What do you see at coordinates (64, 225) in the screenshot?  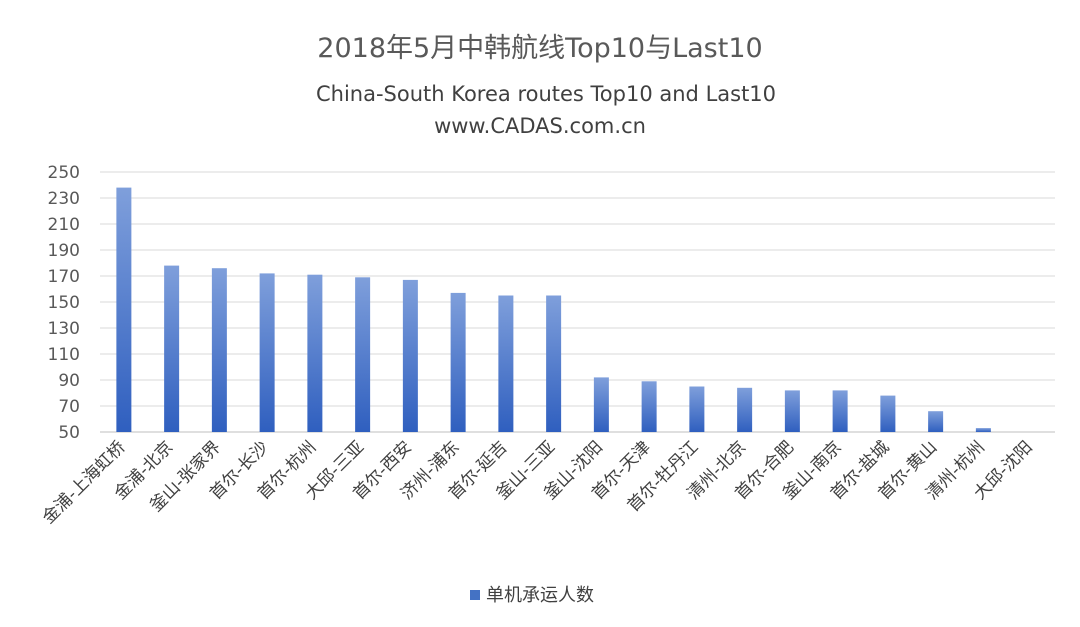 I see `y-tick-label: 210` at bounding box center [64, 225].